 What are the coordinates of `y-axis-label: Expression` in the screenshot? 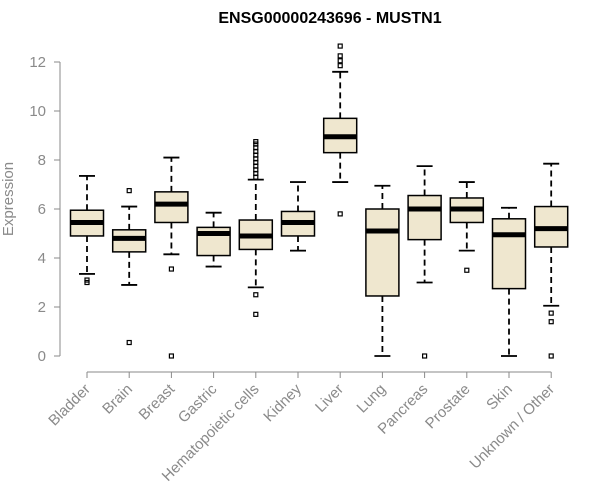 It's located at (8, 199).